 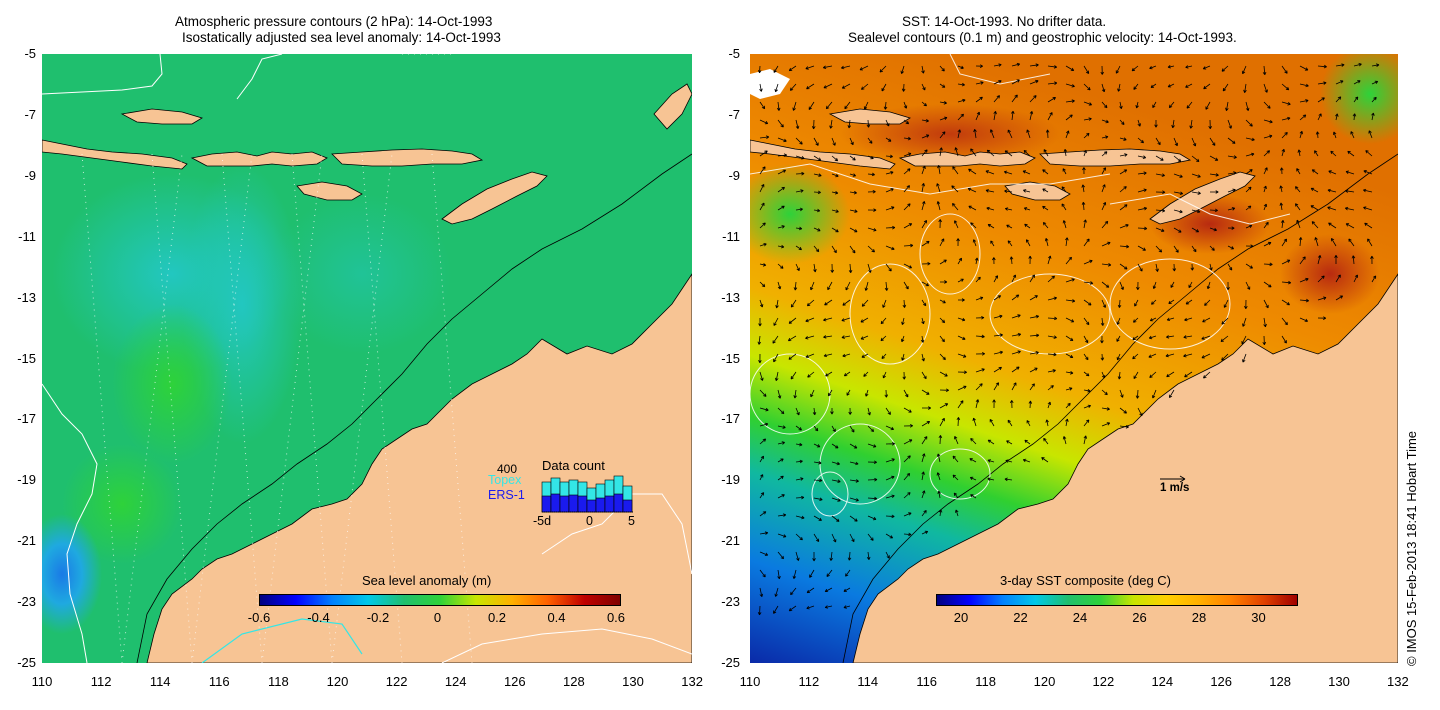 What do you see at coordinates (582, 504) in the screenshot?
I see `ers-bar` at bounding box center [582, 504].